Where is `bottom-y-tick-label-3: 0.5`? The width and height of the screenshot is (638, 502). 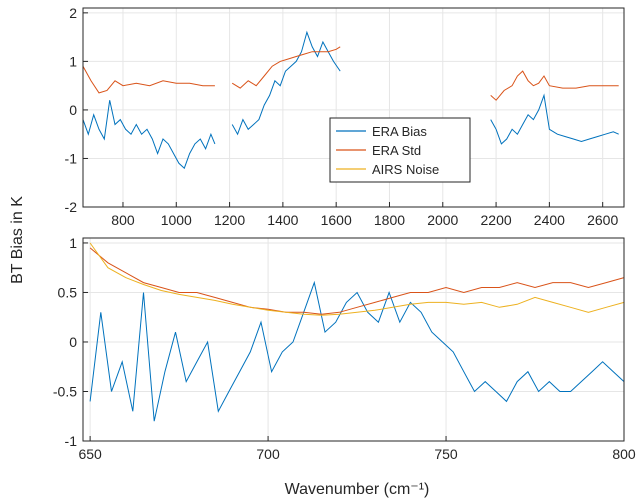
bottom-y-tick-label-3: 0.5 is located at coordinates (68, 292).